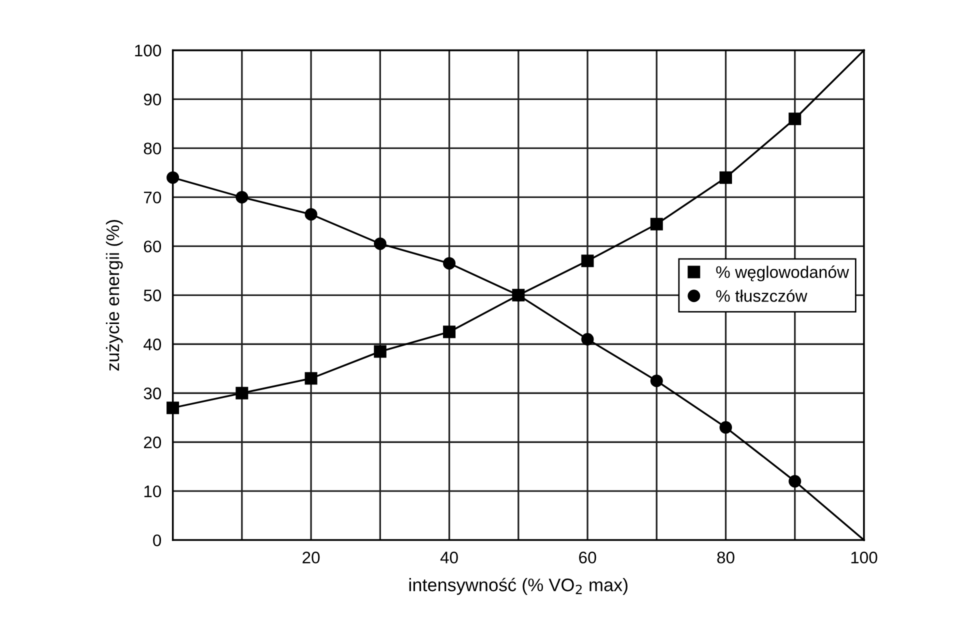  Describe the element at coordinates (725, 558) in the screenshot. I see `x-tick-label: 80` at that location.